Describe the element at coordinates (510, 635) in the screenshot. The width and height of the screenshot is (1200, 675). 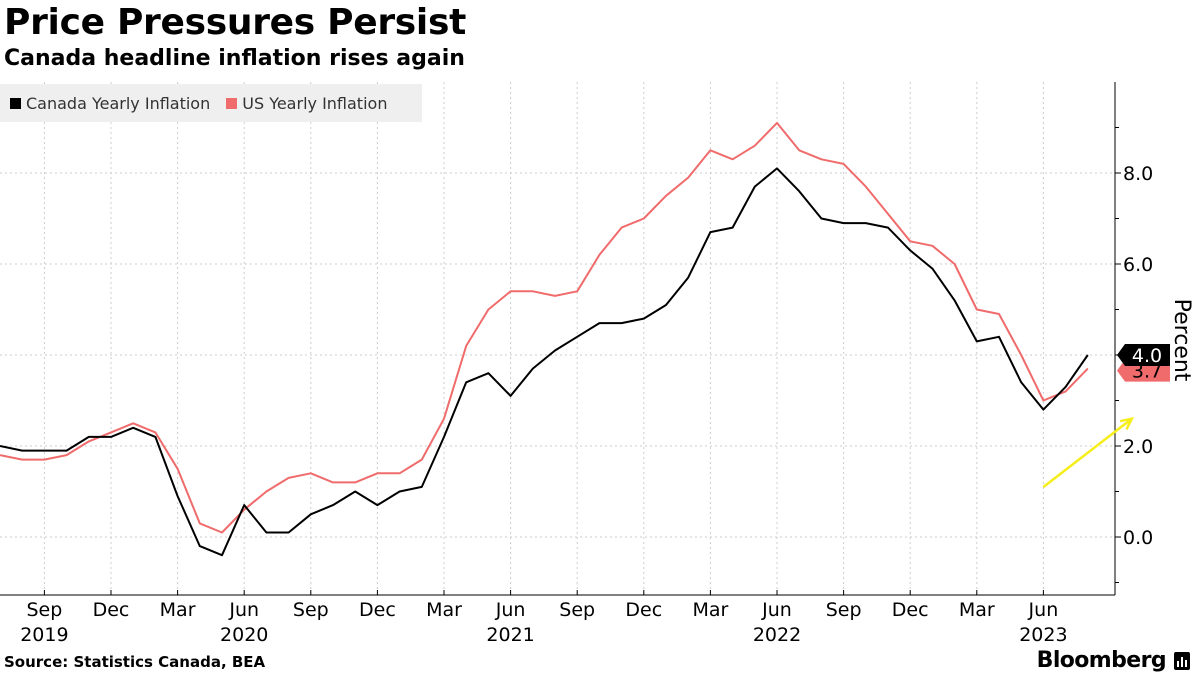
I see `x-year-label: 2021` at that location.